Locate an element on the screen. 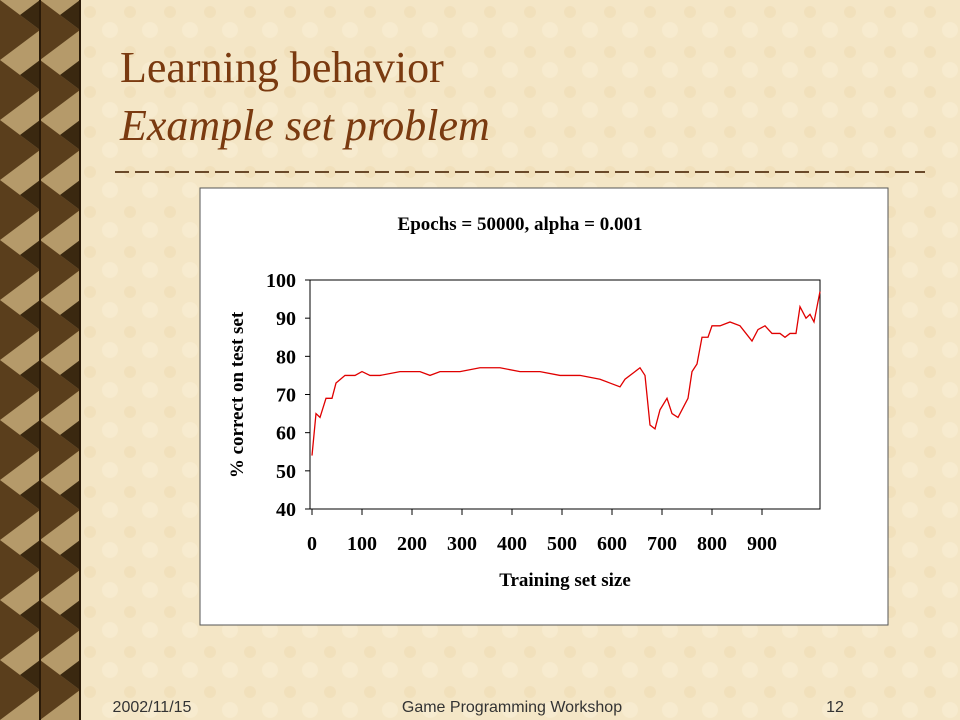  x-tick-label: 0 is located at coordinates (312, 544).